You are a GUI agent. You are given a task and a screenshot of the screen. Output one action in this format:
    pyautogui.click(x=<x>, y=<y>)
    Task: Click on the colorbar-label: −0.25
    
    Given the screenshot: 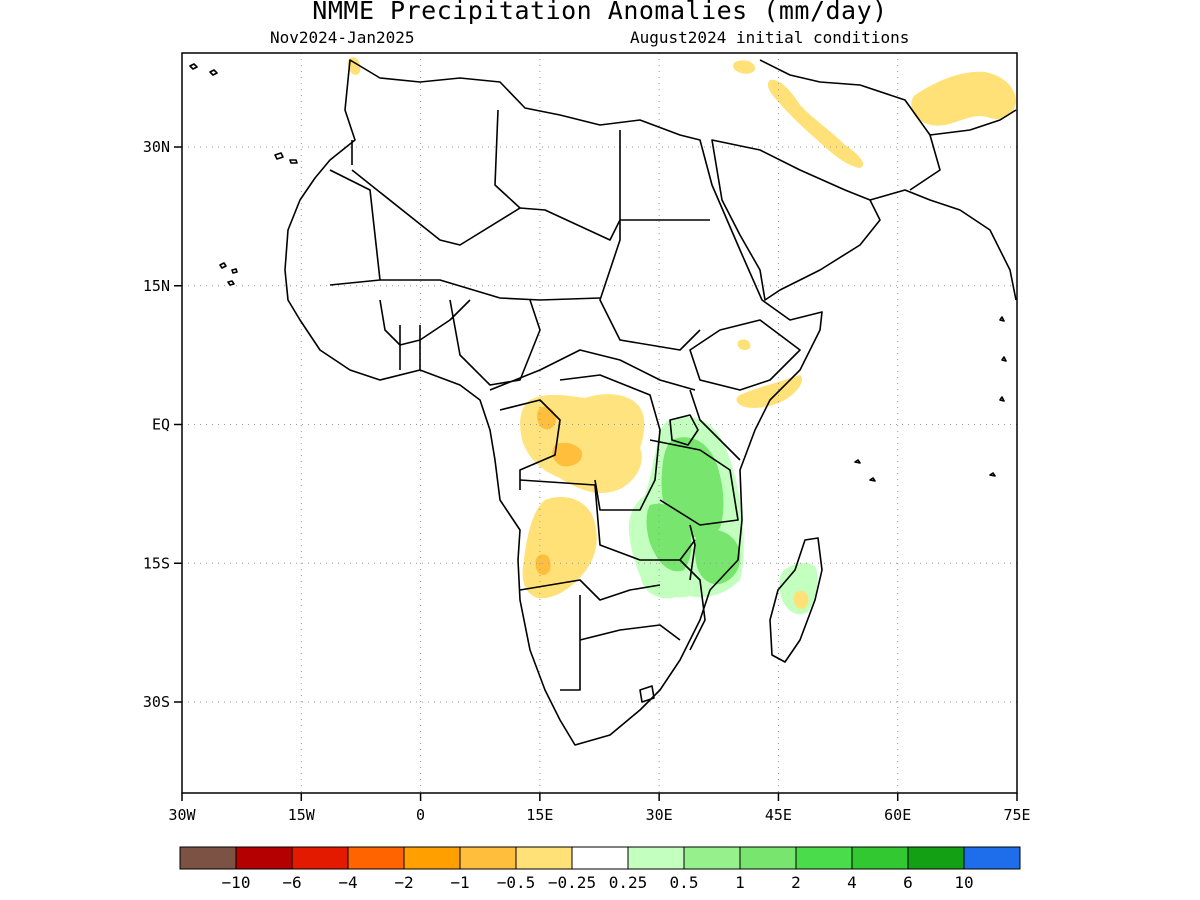 What is the action you would take?
    pyautogui.click(x=572, y=882)
    